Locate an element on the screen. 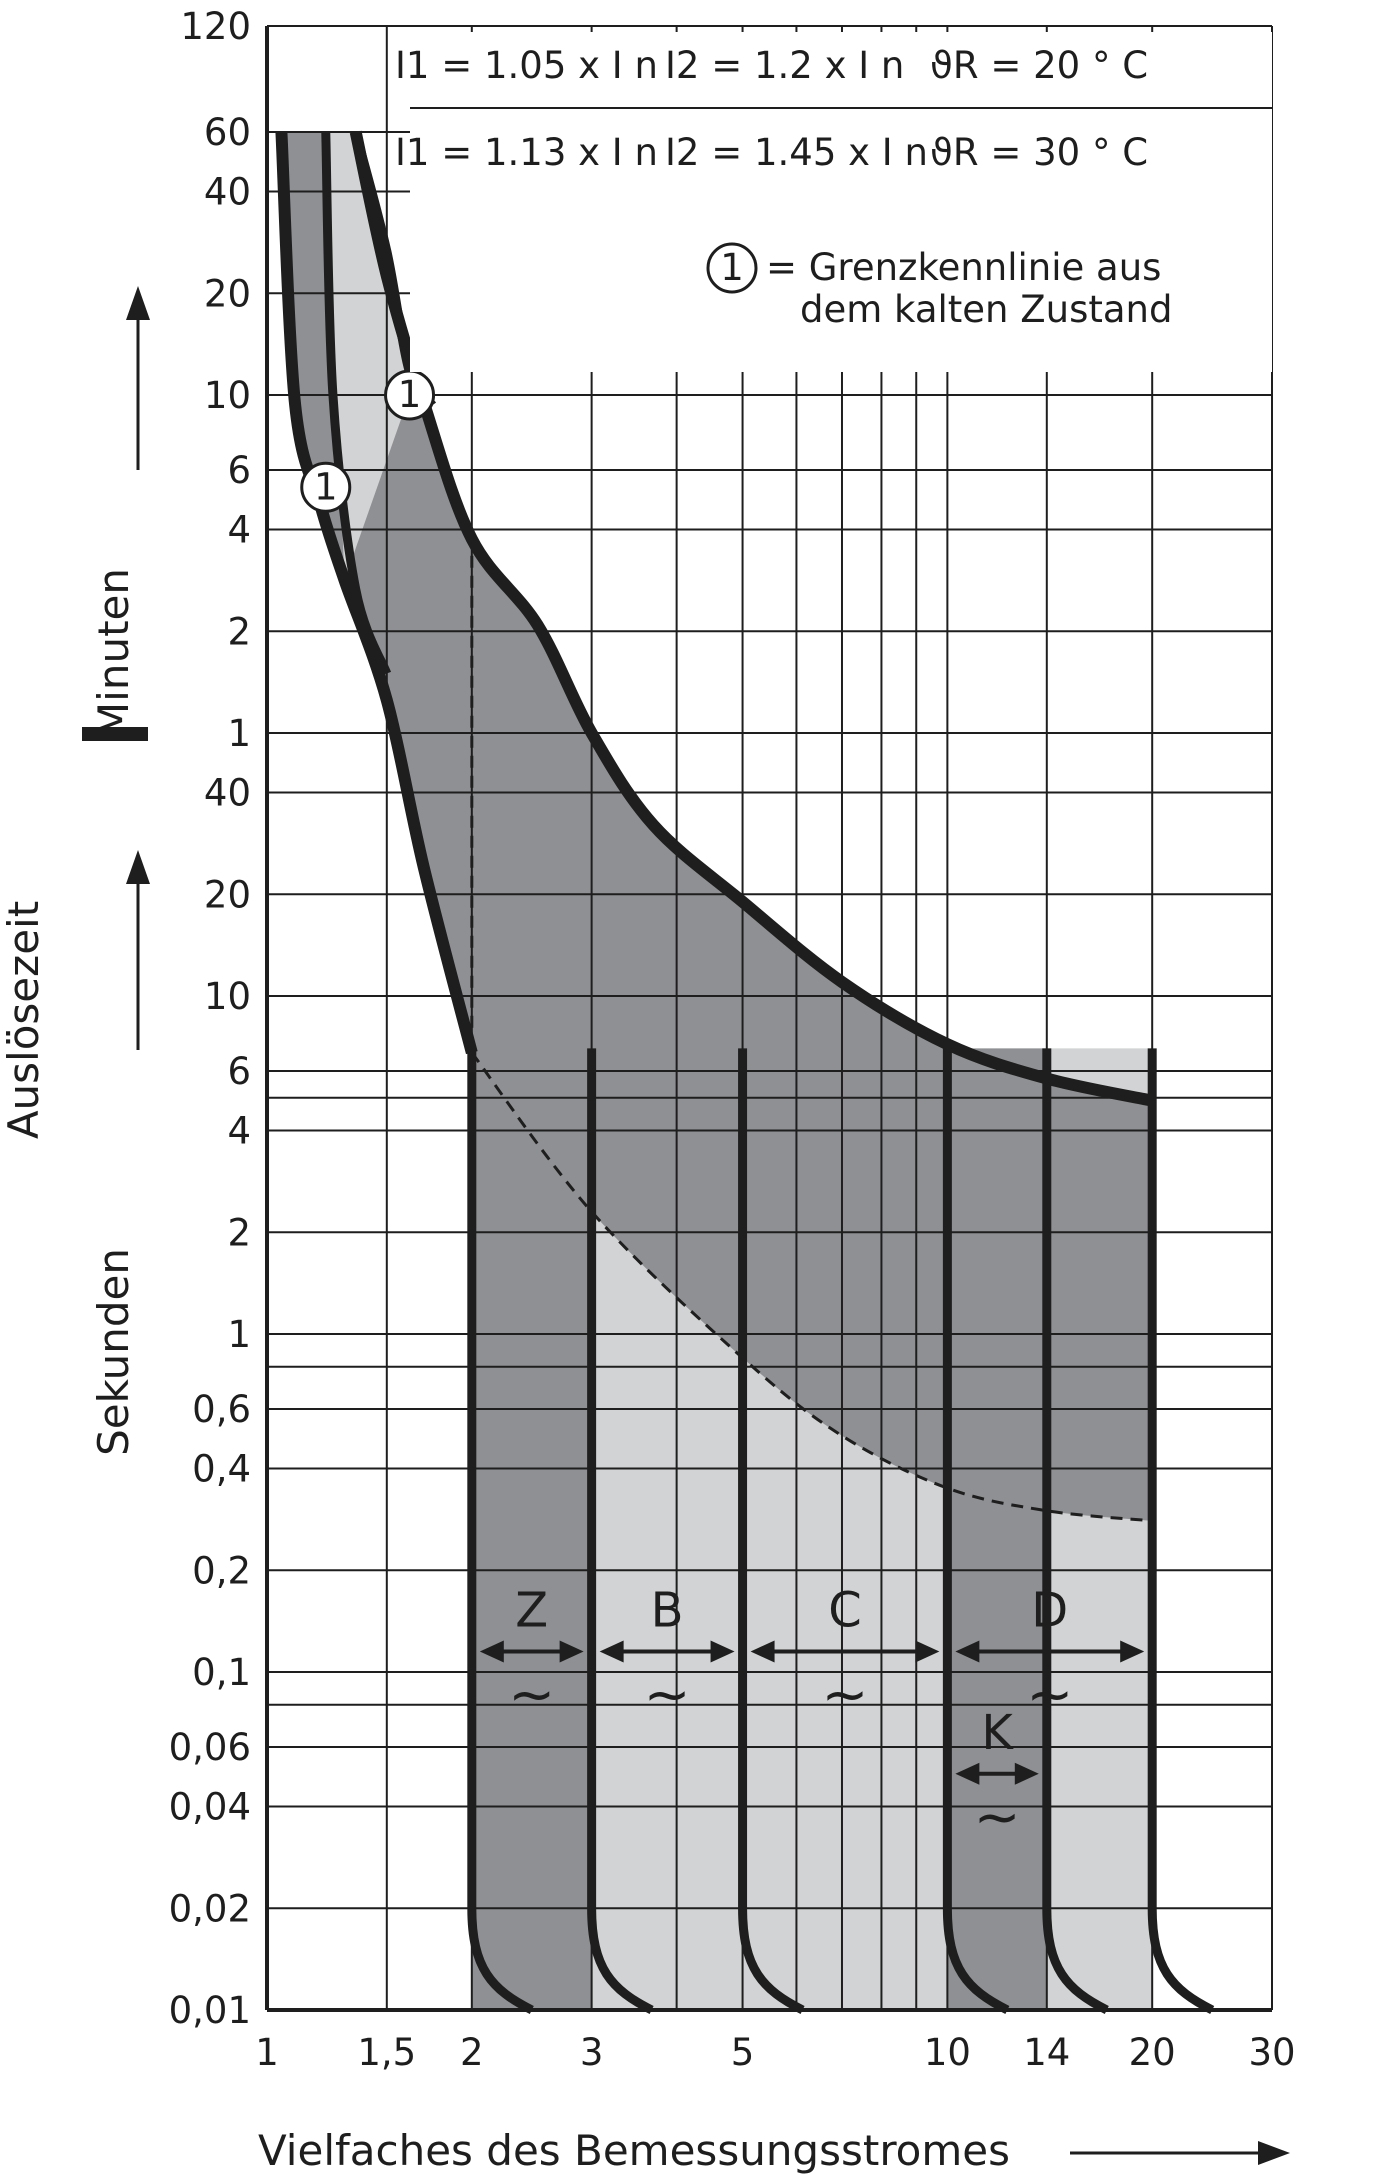  band-label-d: D is located at coordinates (1049, 1610).